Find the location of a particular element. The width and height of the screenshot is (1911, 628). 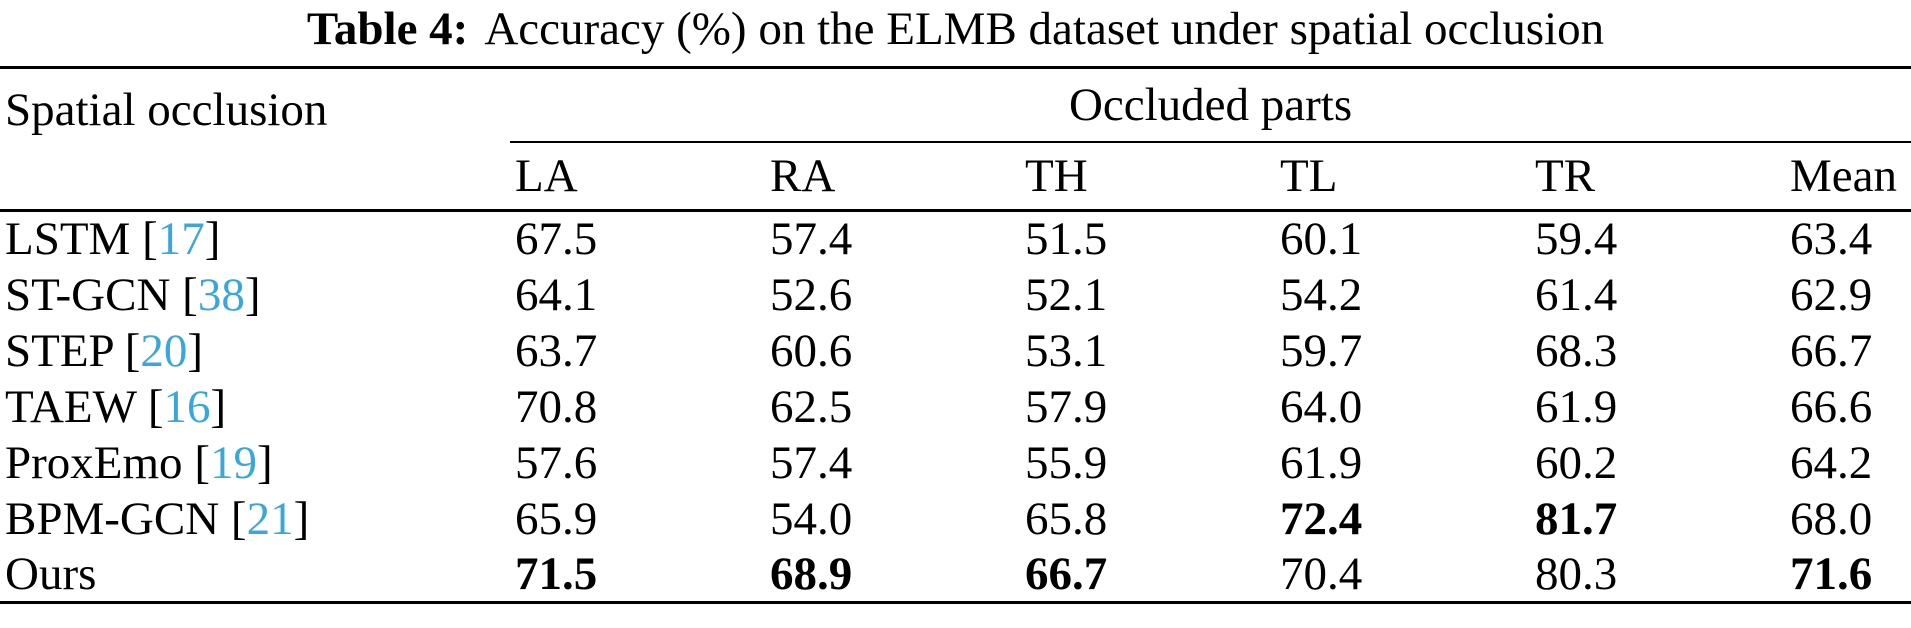

method-cell: STEP [20] is located at coordinates (255, 351).